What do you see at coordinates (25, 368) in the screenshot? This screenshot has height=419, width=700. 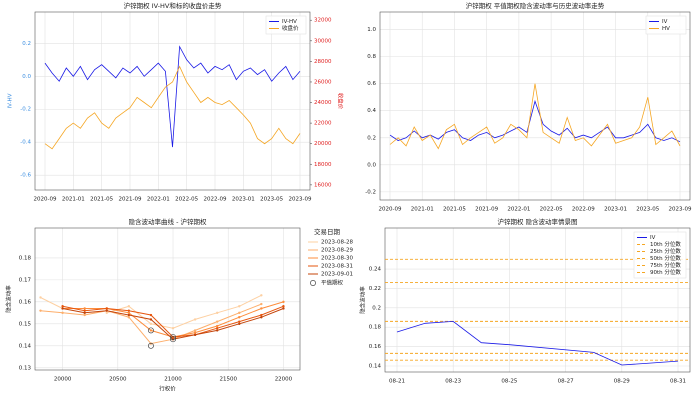 I see `y-tick-label: 0.13` at bounding box center [25, 368].